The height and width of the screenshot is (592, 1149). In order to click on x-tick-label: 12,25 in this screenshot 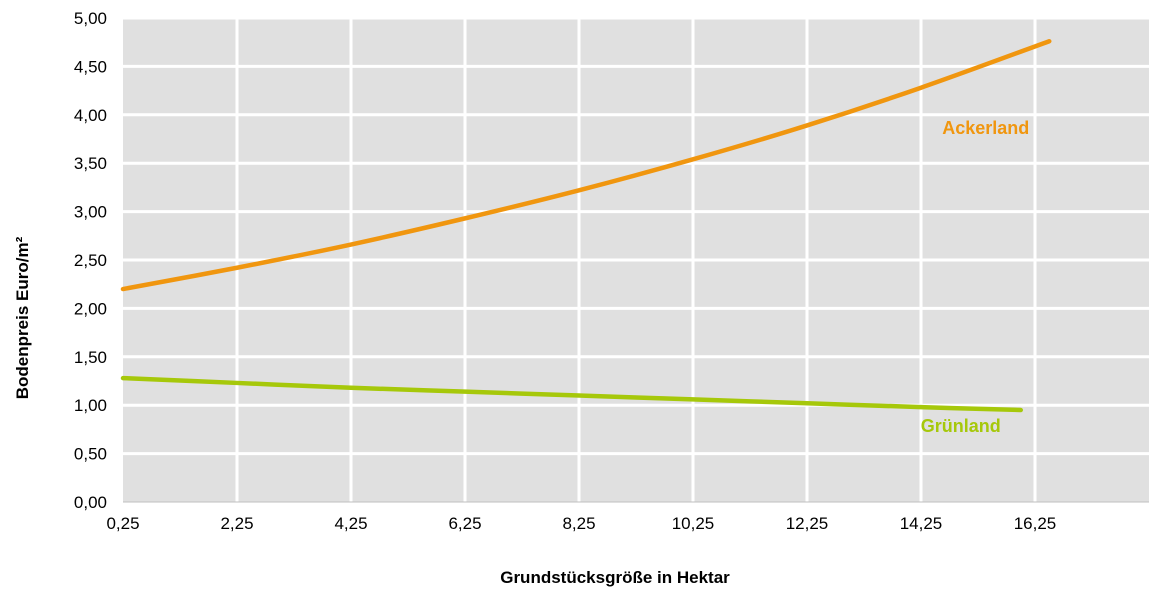, I will do `click(807, 523)`.